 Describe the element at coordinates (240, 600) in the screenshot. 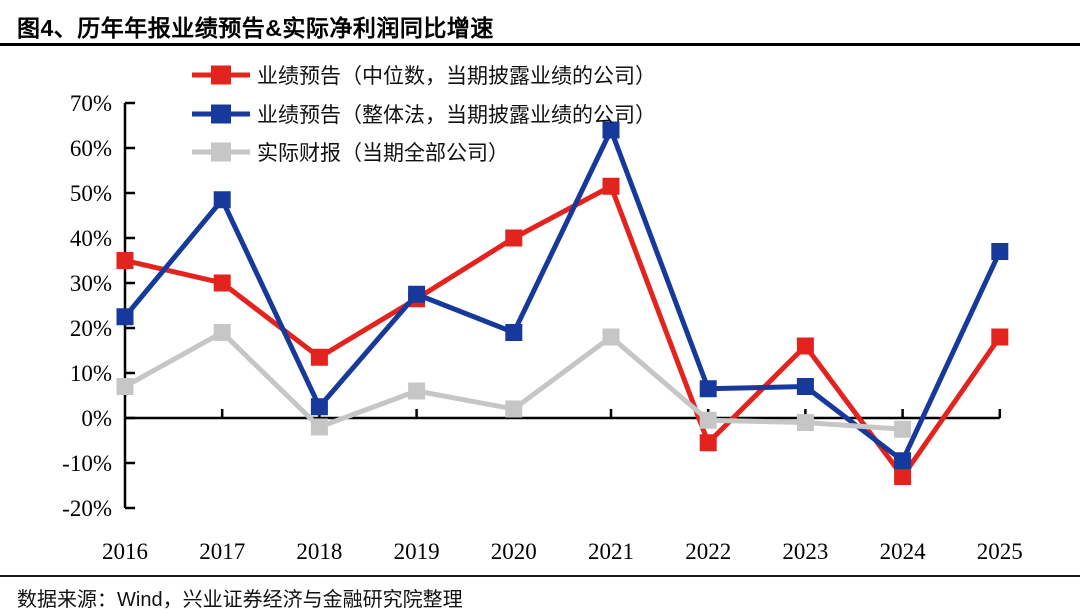

I see `data-source-text: 数据来源：Wind，兴业证券经济与金融研究院整理` at that location.